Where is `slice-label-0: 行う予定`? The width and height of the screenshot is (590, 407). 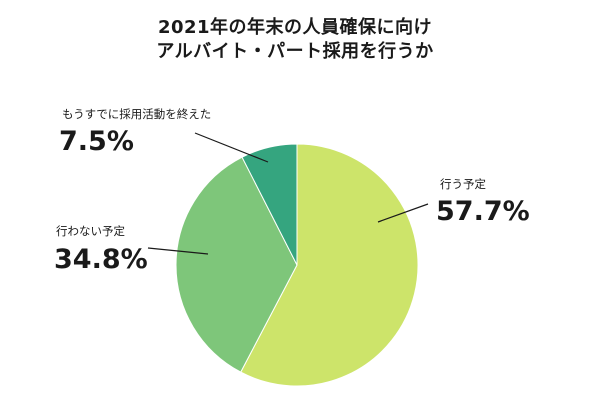
slice-label-0: 行う予定 is located at coordinates (463, 184).